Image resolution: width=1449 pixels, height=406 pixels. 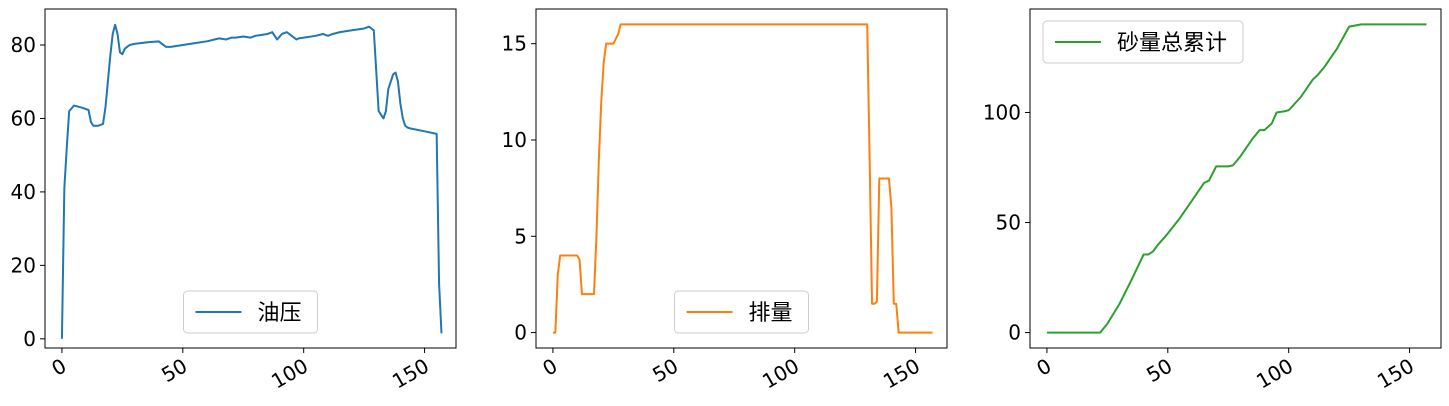 What do you see at coordinates (1172, 43) in the screenshot?
I see `legend-label: 砂量总累计` at bounding box center [1172, 43].